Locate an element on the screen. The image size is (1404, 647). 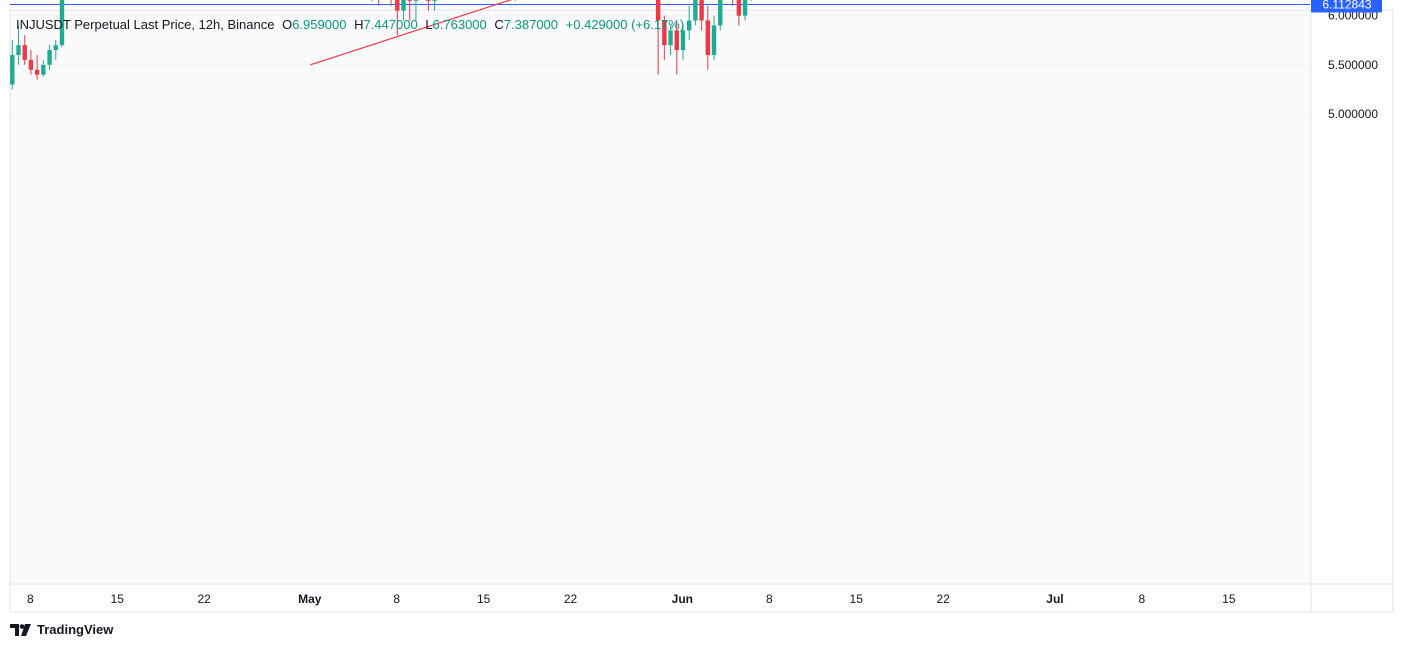
time-axis-tick-label: May is located at coordinates (310, 599).